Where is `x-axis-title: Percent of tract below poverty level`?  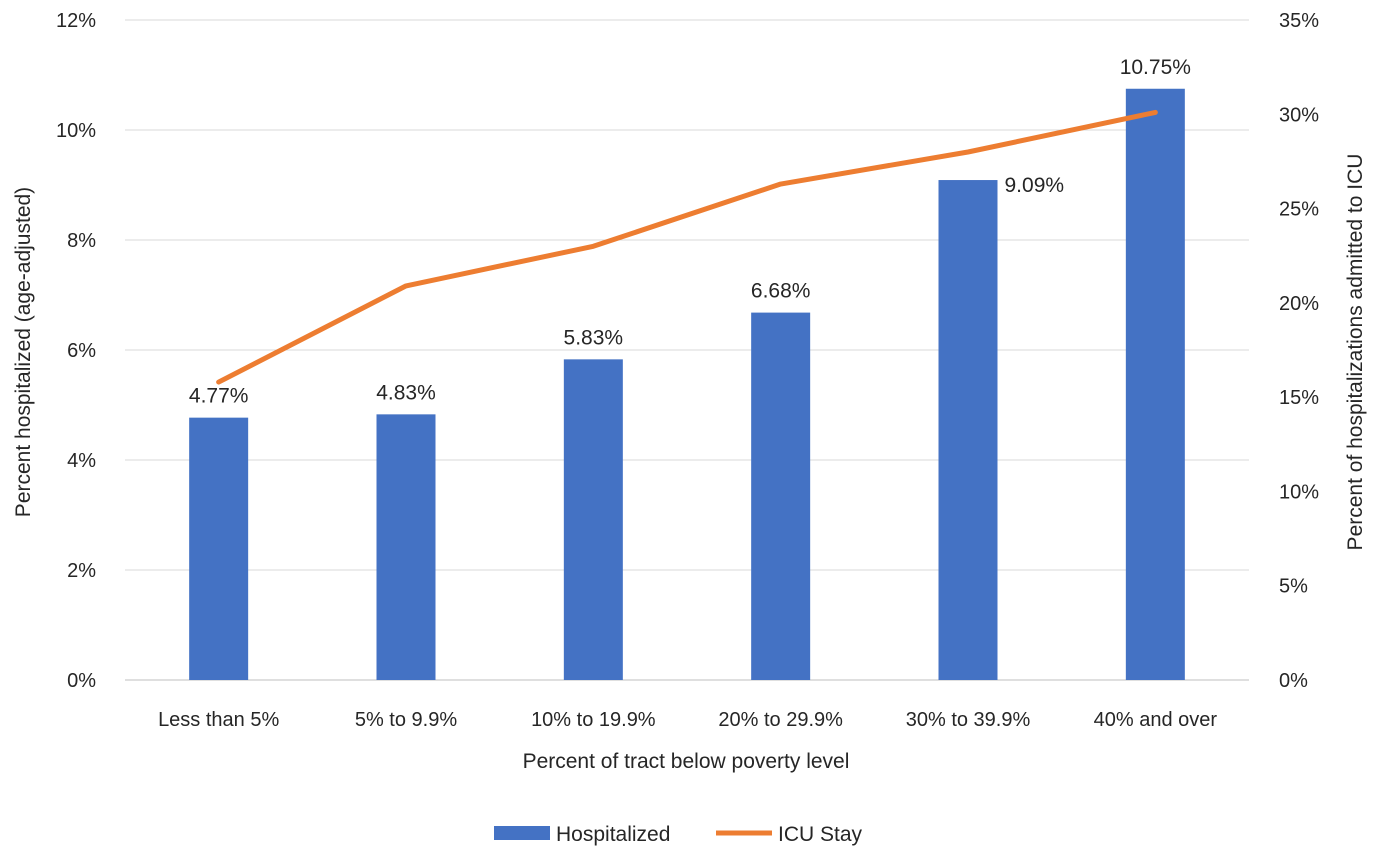
x-axis-title: Percent of tract below poverty level is located at coordinates (686, 761).